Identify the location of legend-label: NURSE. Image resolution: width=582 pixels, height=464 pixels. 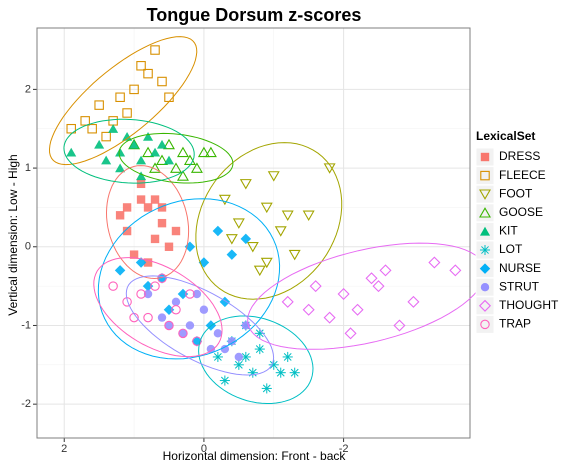
(520, 268).